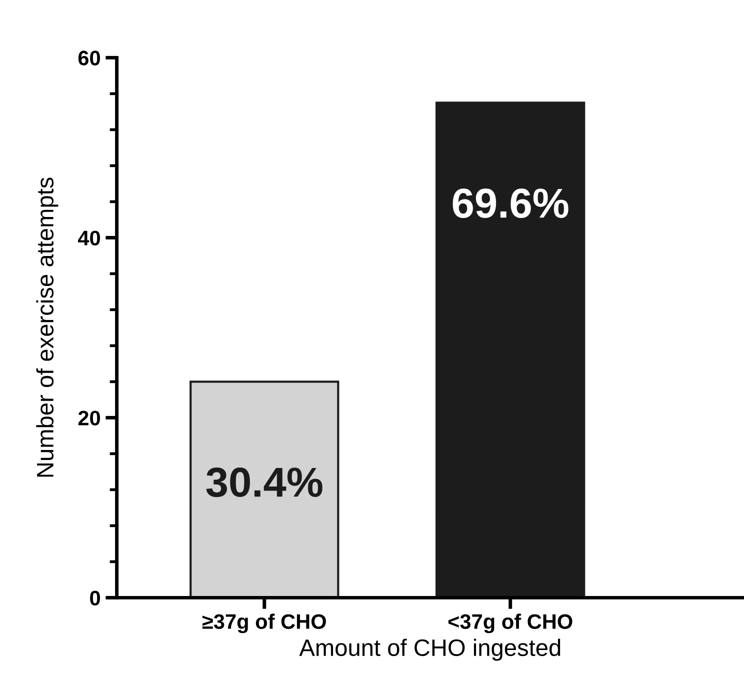  What do you see at coordinates (95, 598) in the screenshot?
I see `y-tick-label: 0` at bounding box center [95, 598].